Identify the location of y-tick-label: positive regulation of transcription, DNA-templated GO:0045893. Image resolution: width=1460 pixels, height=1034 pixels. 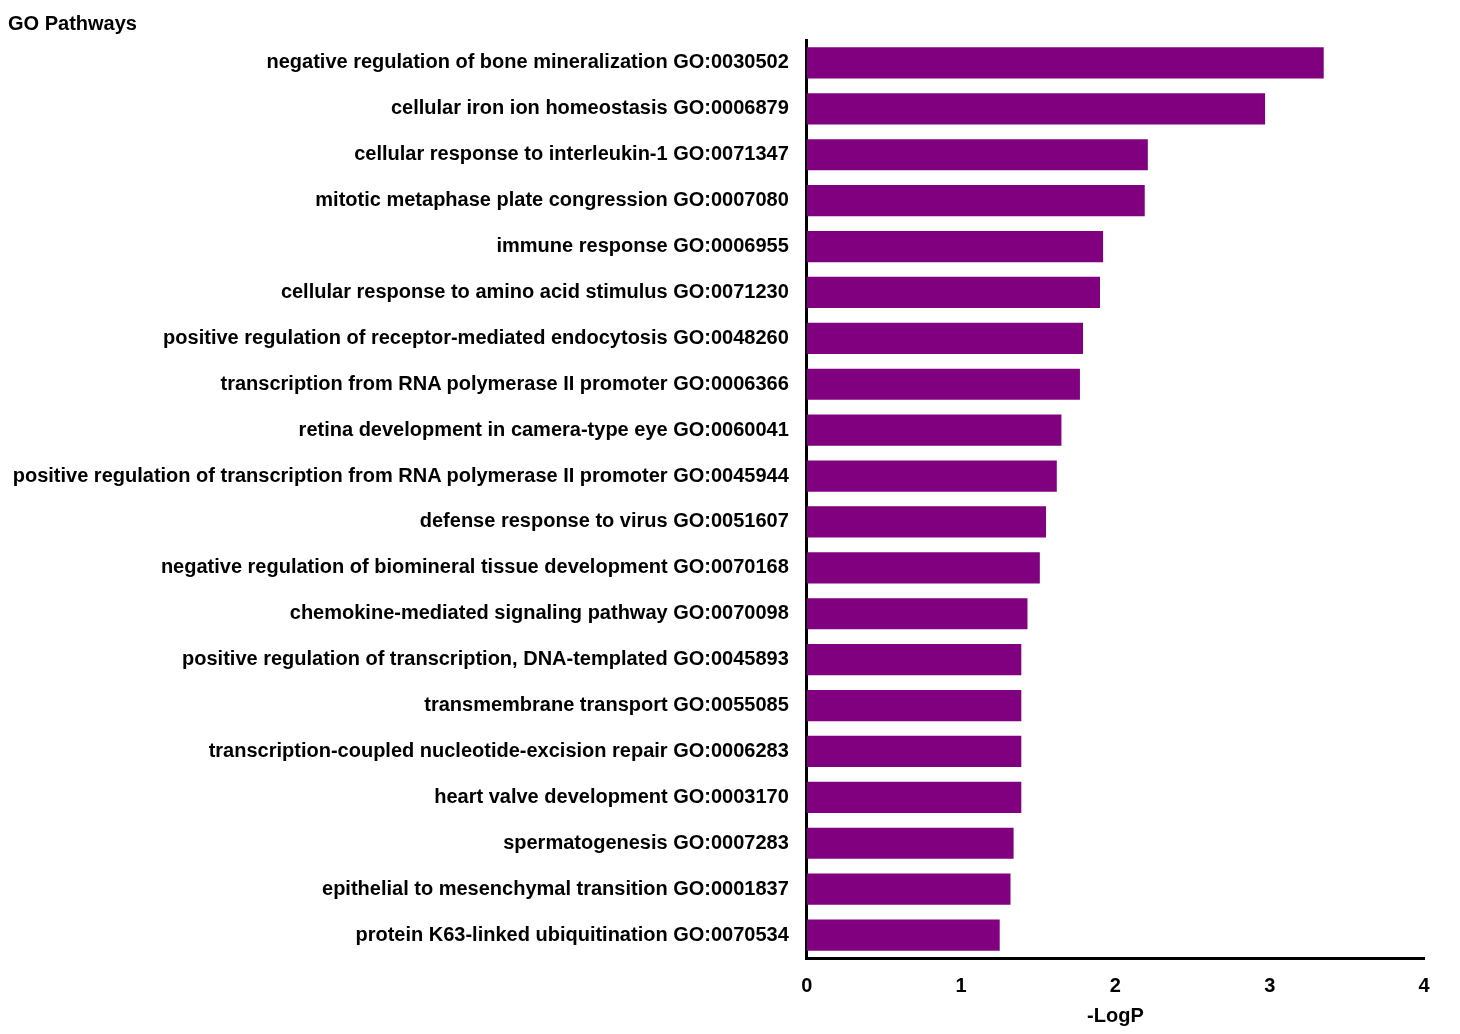
(485, 658).